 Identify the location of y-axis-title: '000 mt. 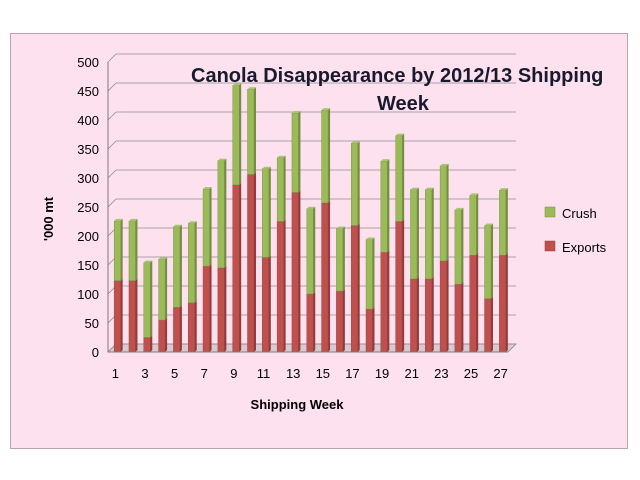
(48, 218).